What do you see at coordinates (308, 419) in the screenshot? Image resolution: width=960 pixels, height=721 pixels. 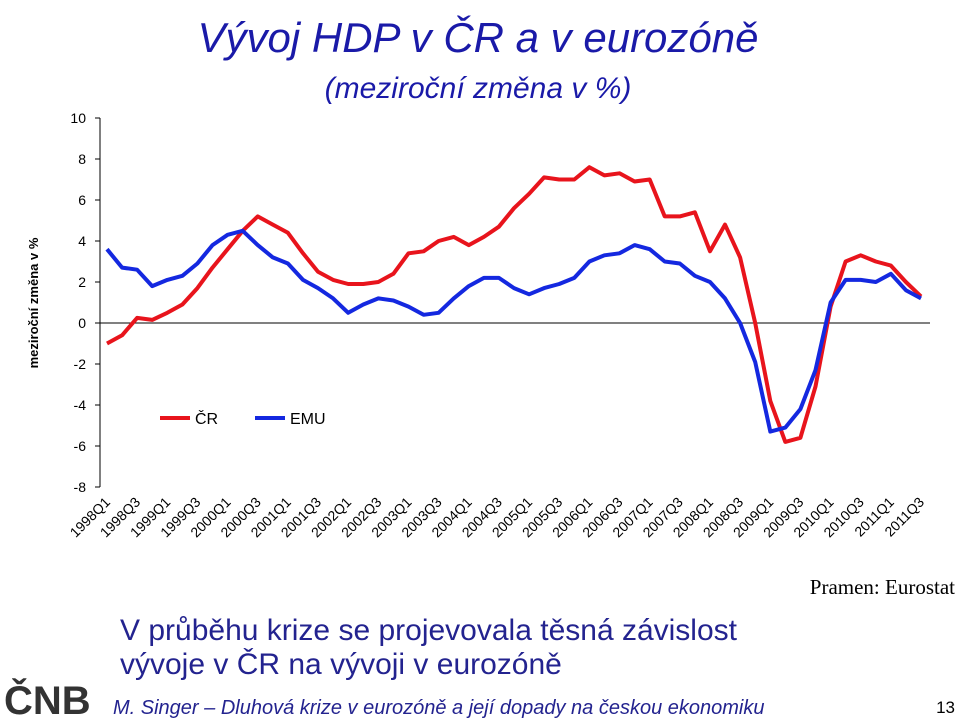 I see `legend-label: EMU` at bounding box center [308, 419].